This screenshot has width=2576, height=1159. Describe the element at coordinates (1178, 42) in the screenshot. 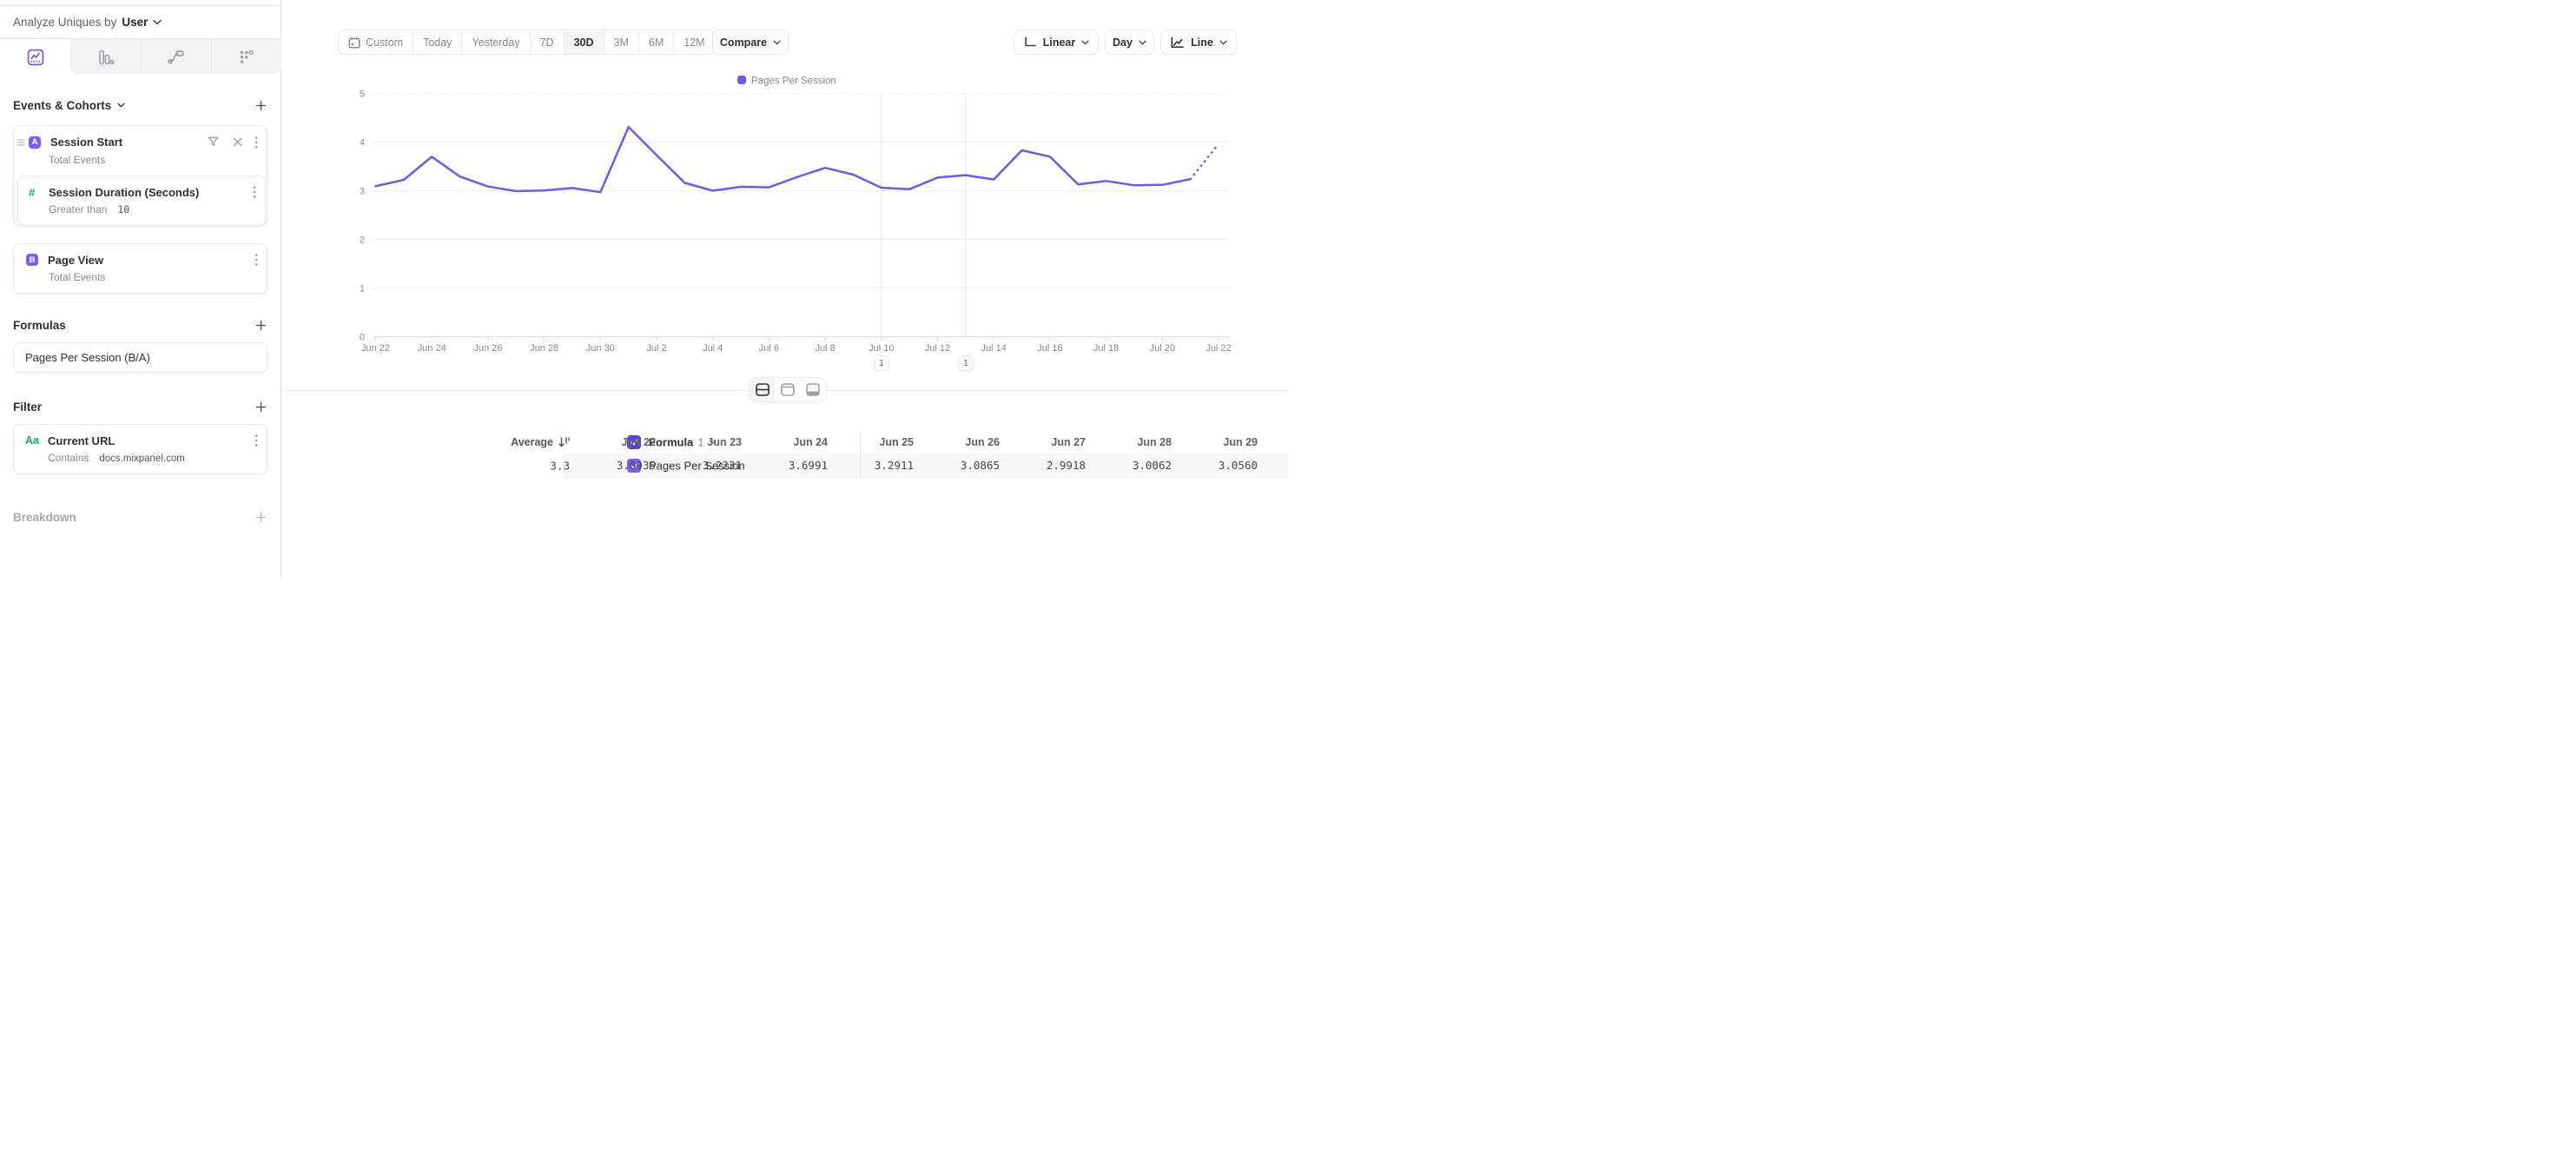

I see `line-chart-icon` at that location.